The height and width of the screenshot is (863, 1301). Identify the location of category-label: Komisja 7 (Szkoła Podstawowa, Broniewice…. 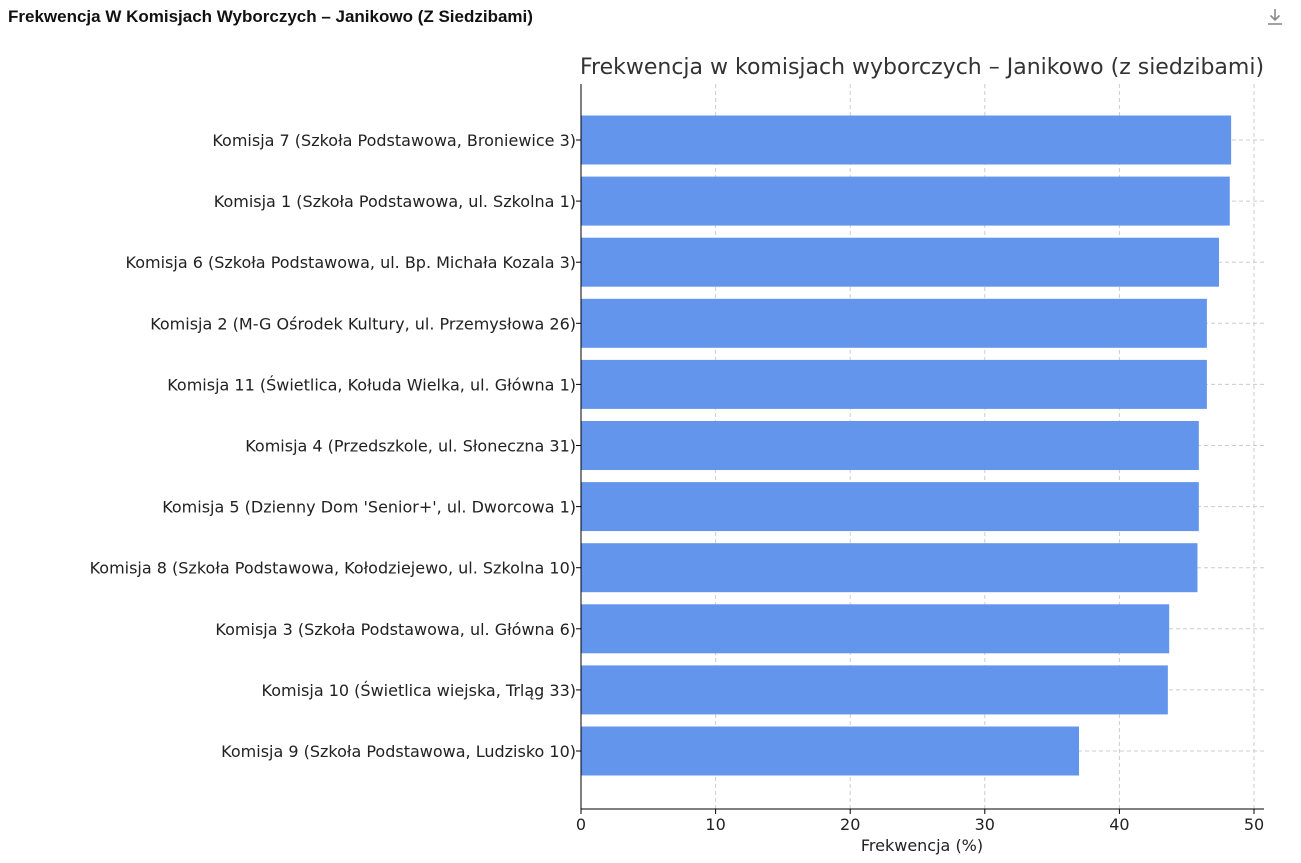
(394, 140).